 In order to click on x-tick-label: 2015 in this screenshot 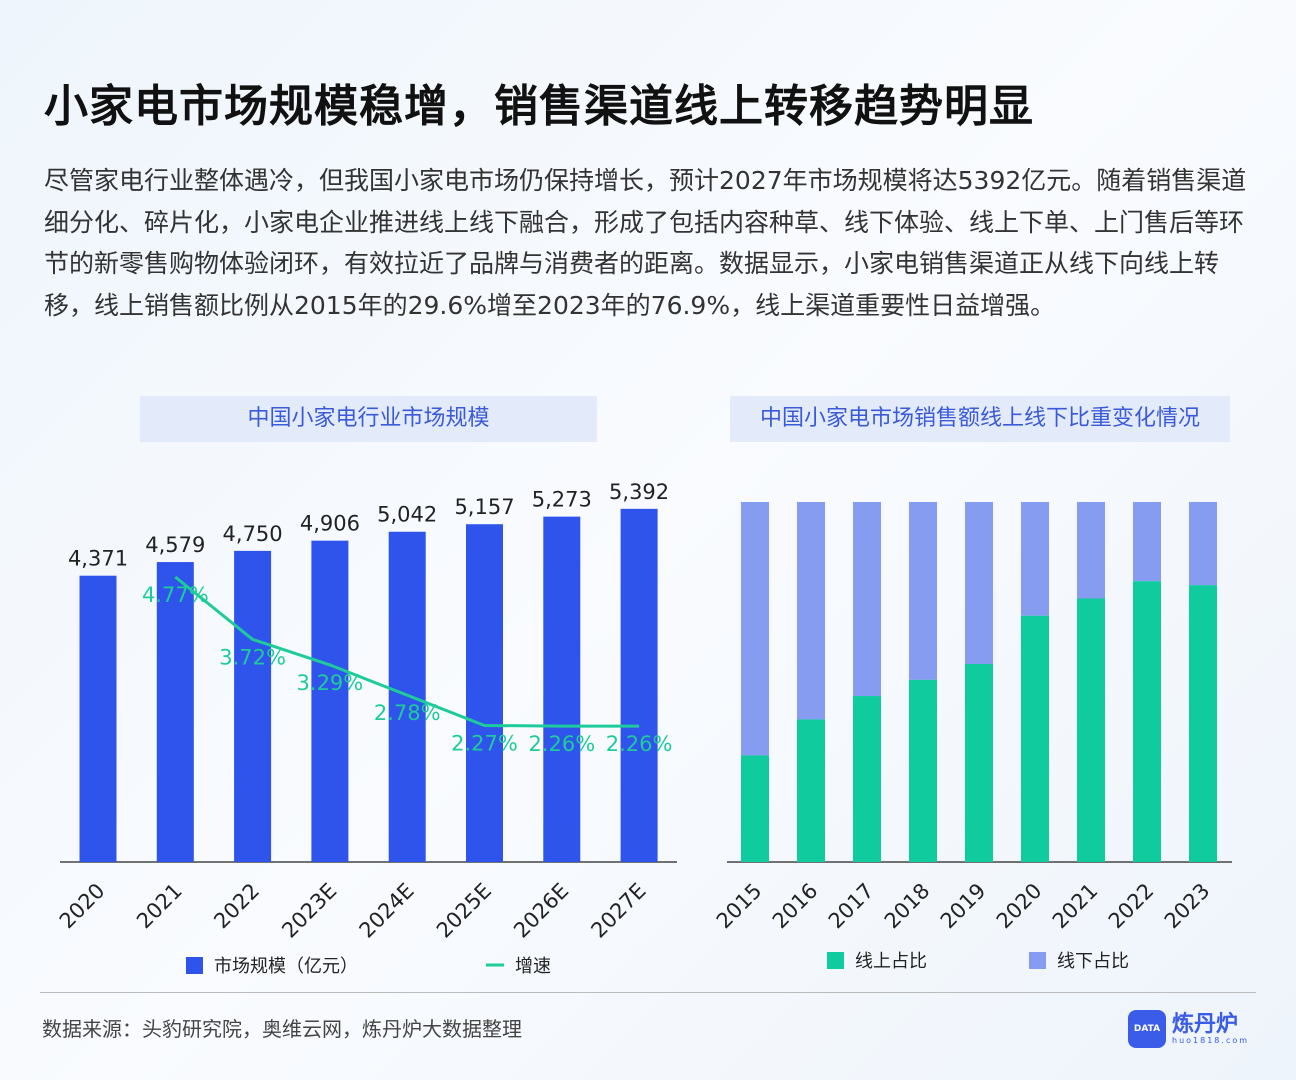, I will do `click(739, 906)`.